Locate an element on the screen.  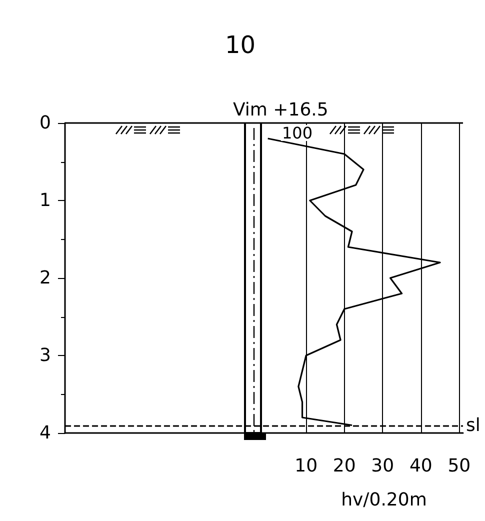
y-tick-label: 4 is located at coordinates (45, 433).